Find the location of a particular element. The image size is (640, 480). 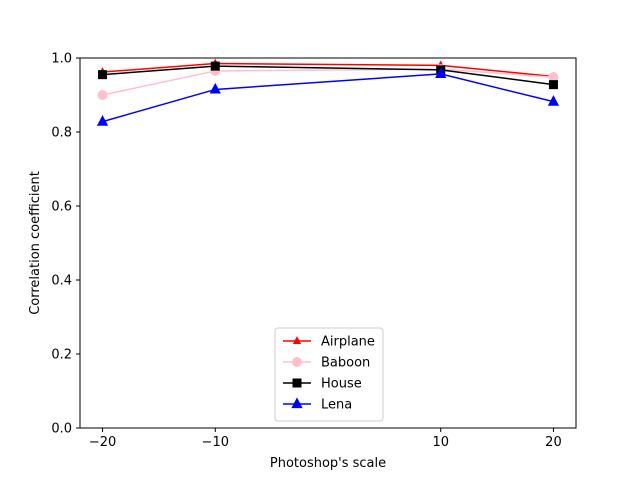

legend-frame is located at coordinates (329, 374).